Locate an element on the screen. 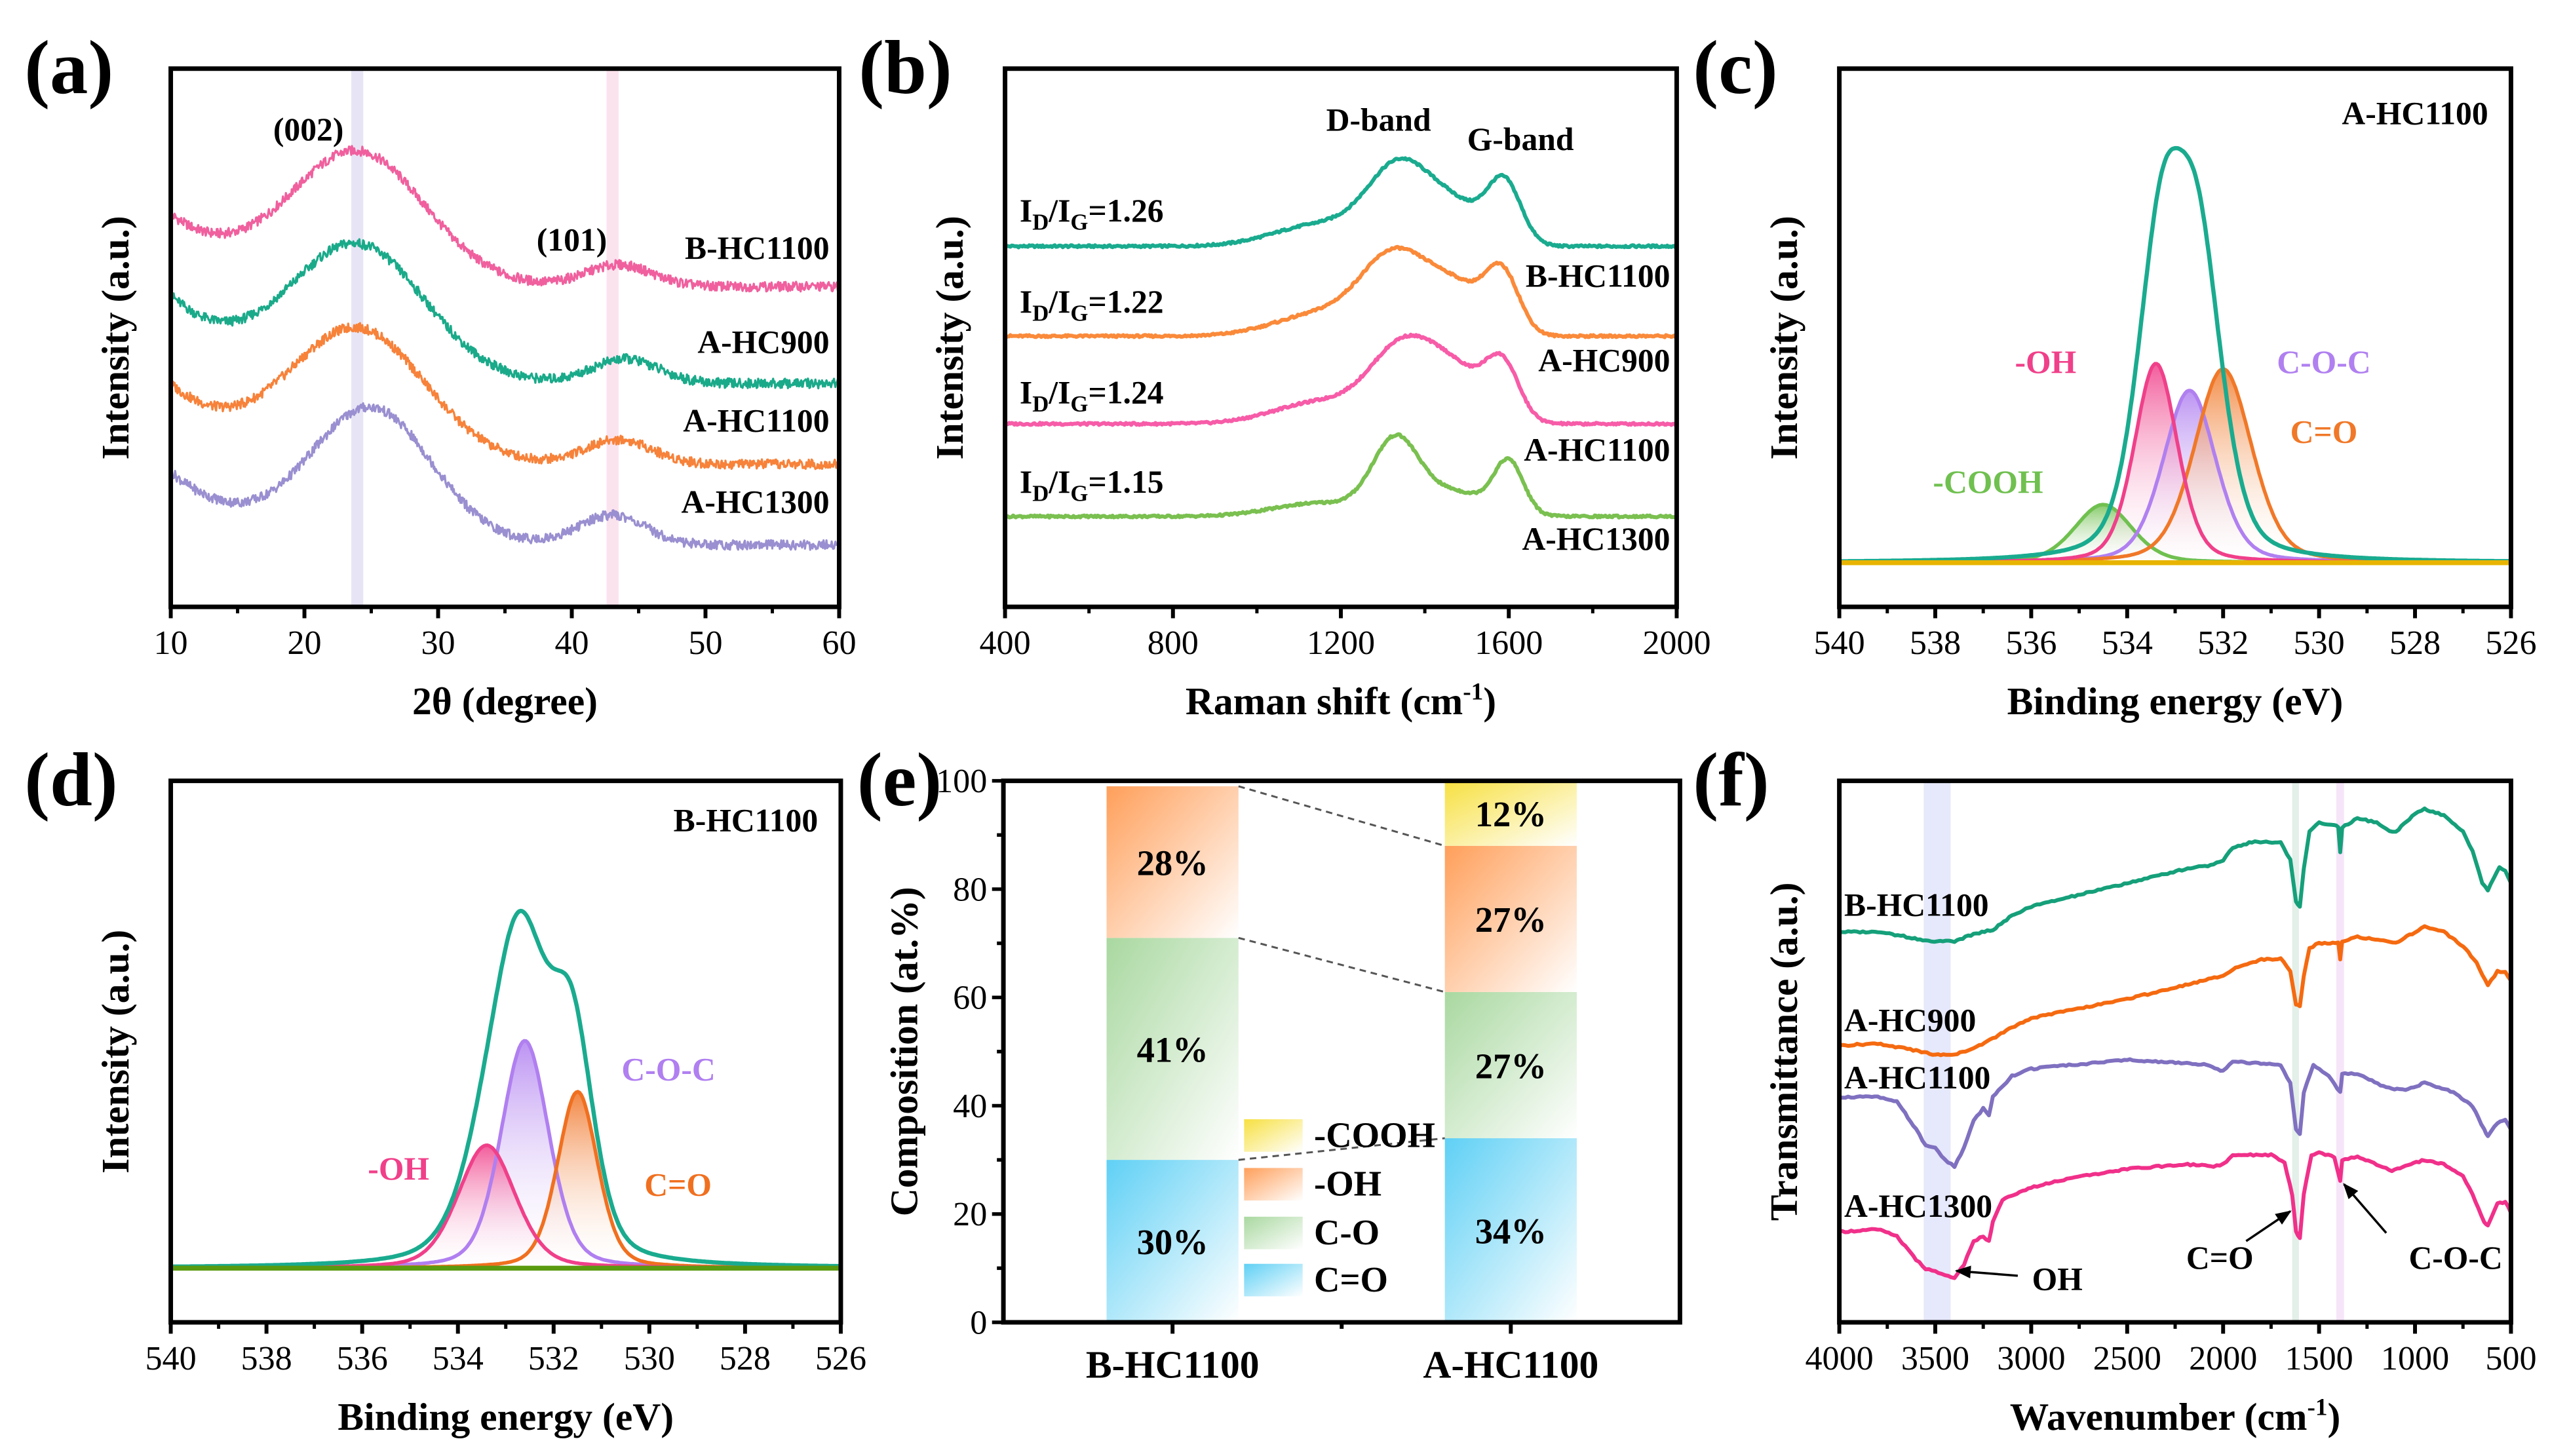 This screenshot has width=2550, height=1456. legend-label: -OH is located at coordinates (1348, 1184).